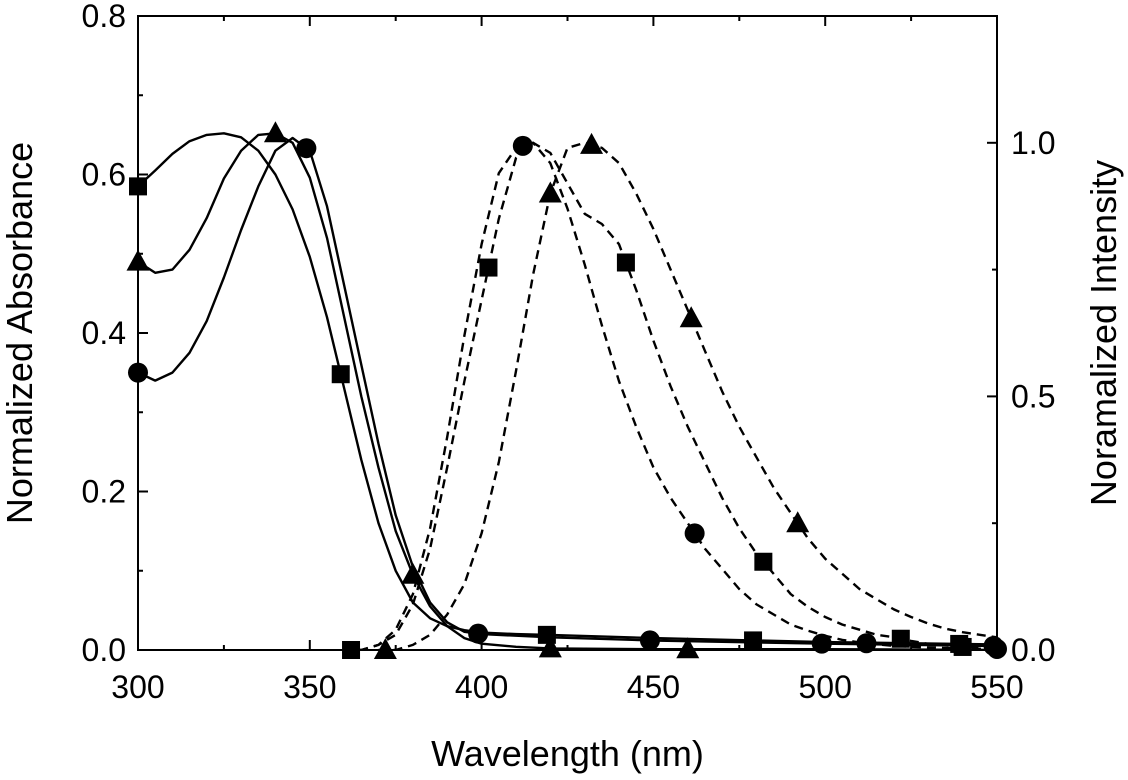  Describe the element at coordinates (104, 492) in the screenshot. I see `y-tick-label: 0.2` at that location.